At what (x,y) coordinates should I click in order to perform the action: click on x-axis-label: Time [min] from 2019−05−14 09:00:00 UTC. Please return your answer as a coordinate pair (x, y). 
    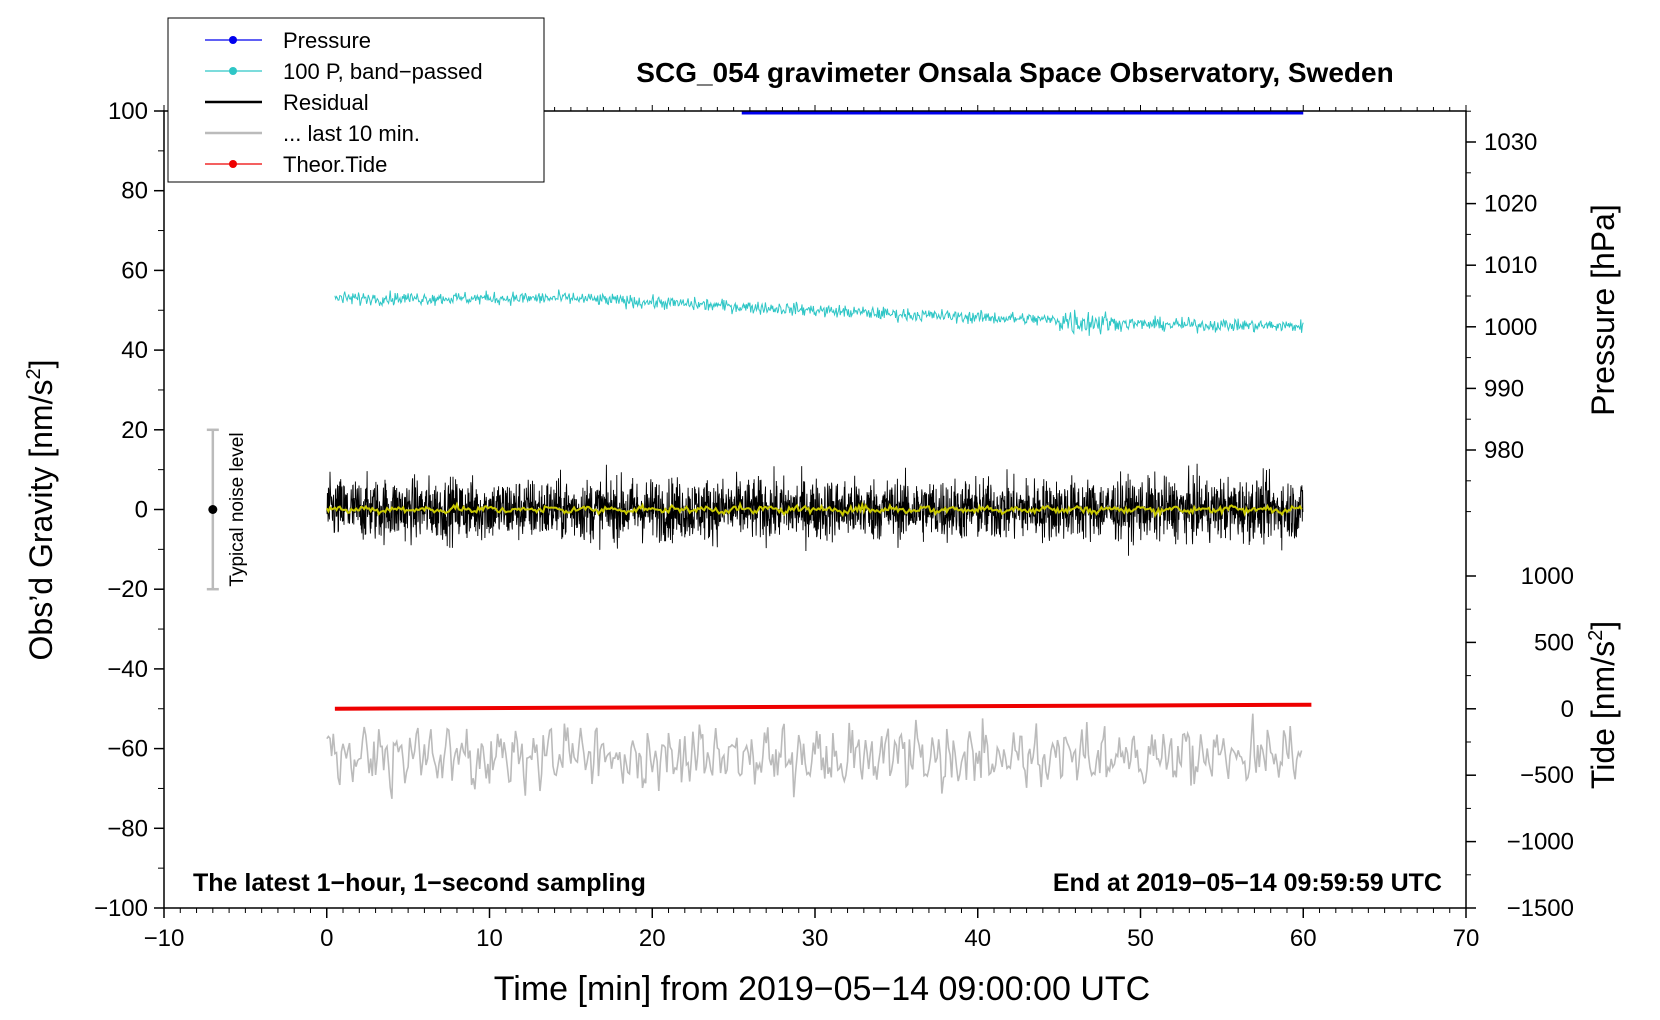
    Looking at the image, I should click on (822, 989).